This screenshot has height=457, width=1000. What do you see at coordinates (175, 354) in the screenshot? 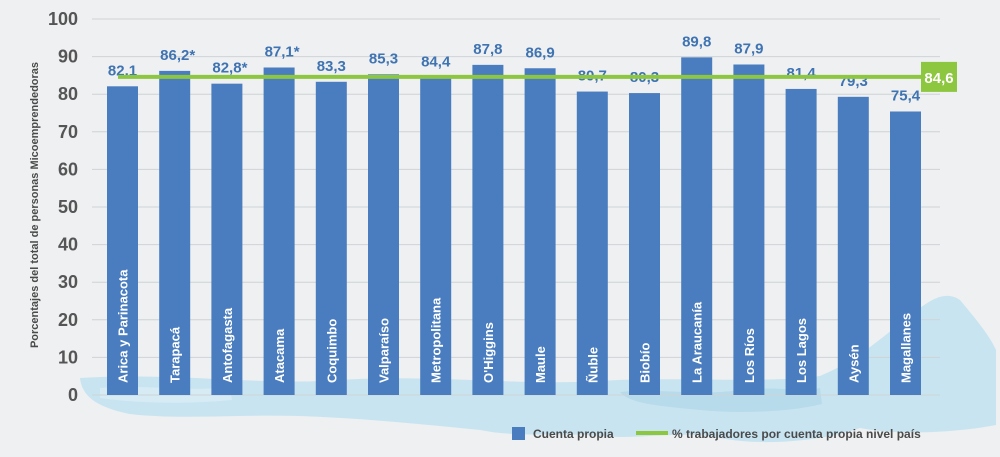
I see `category-label: Tarapacá` at bounding box center [175, 354].